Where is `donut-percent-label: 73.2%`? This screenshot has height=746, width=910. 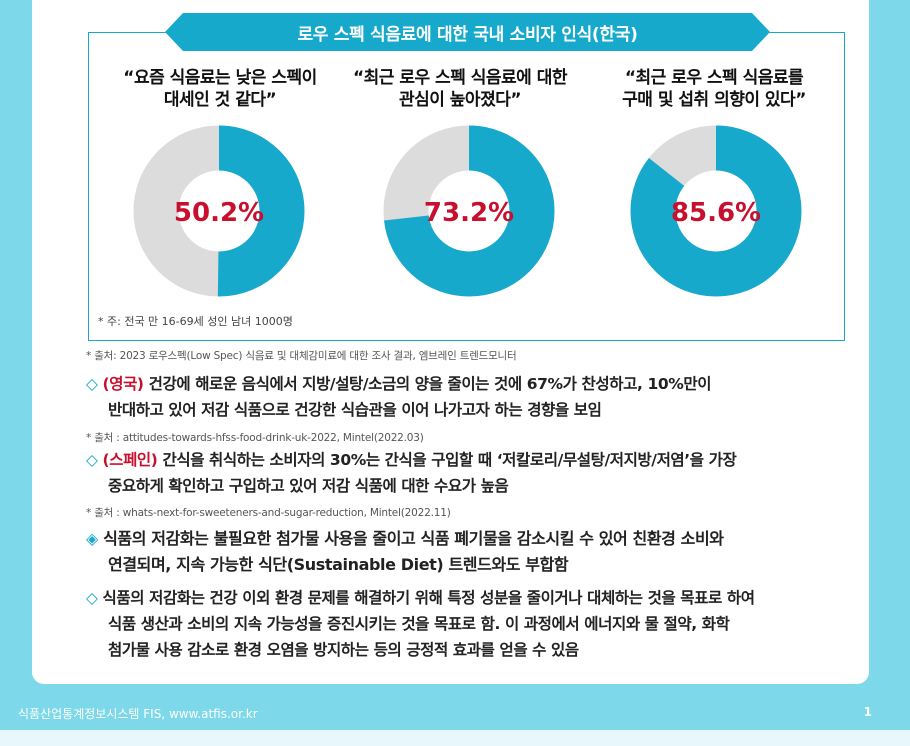 donut-percent-label: 73.2% is located at coordinates (469, 213).